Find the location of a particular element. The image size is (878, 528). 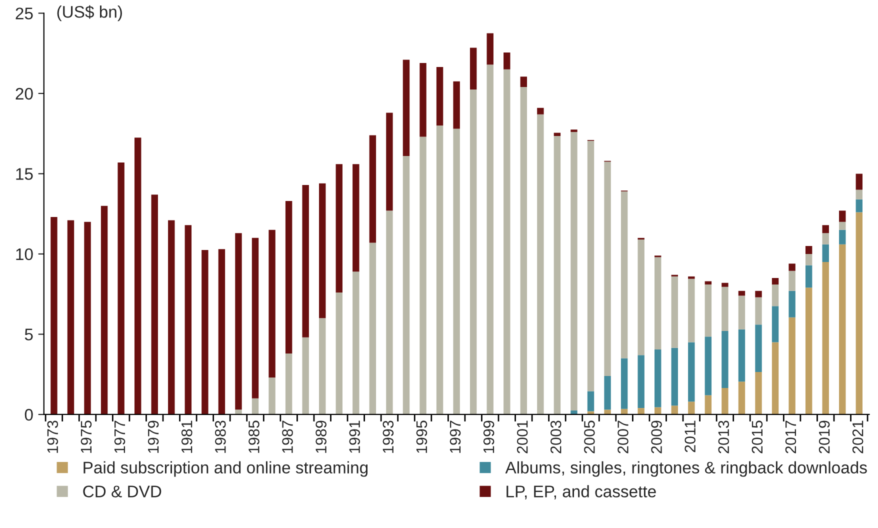

x-tick-label: 2003 is located at coordinates (556, 437).